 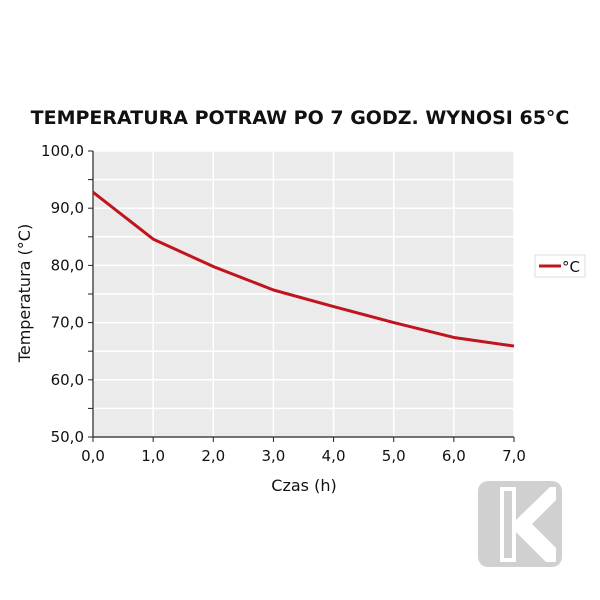 What do you see at coordinates (334, 456) in the screenshot?
I see `x-tick-label: 4,0` at bounding box center [334, 456].